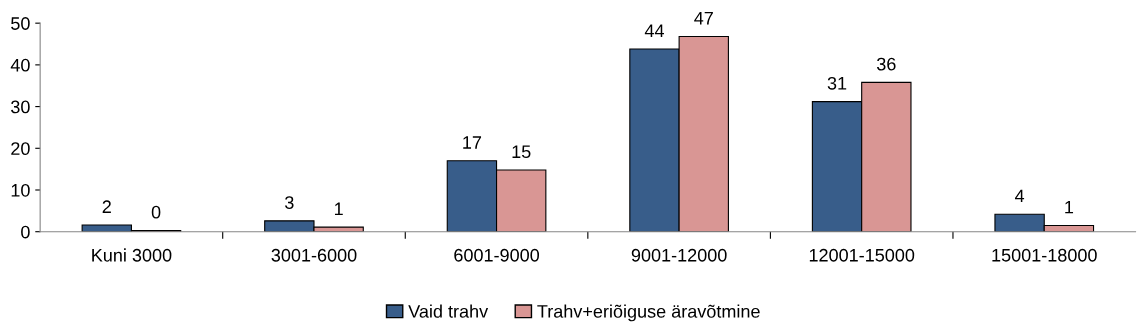  Describe the element at coordinates (20, 107) in the screenshot. I see `y-tick-label: 30` at that location.